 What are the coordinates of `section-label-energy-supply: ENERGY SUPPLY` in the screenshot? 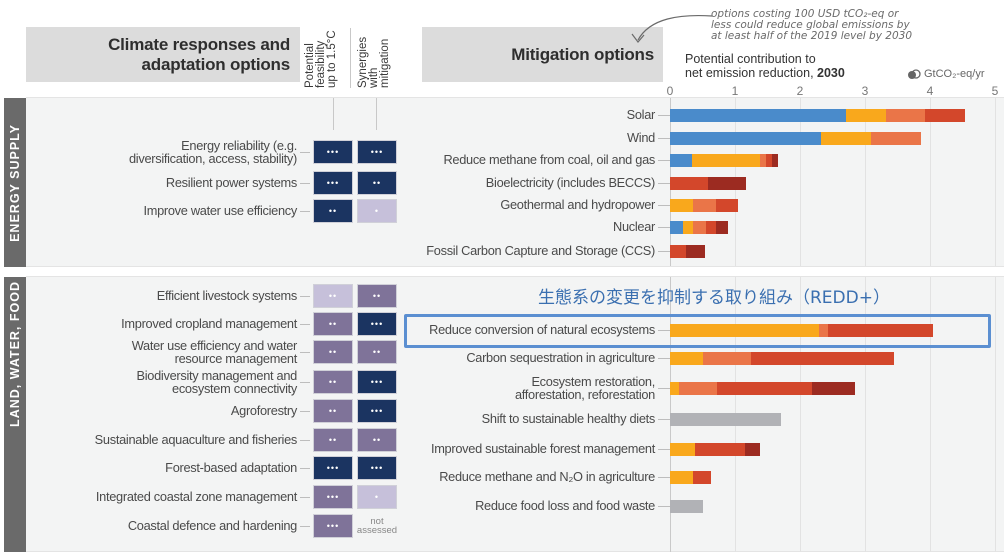 It's located at (15, 182).